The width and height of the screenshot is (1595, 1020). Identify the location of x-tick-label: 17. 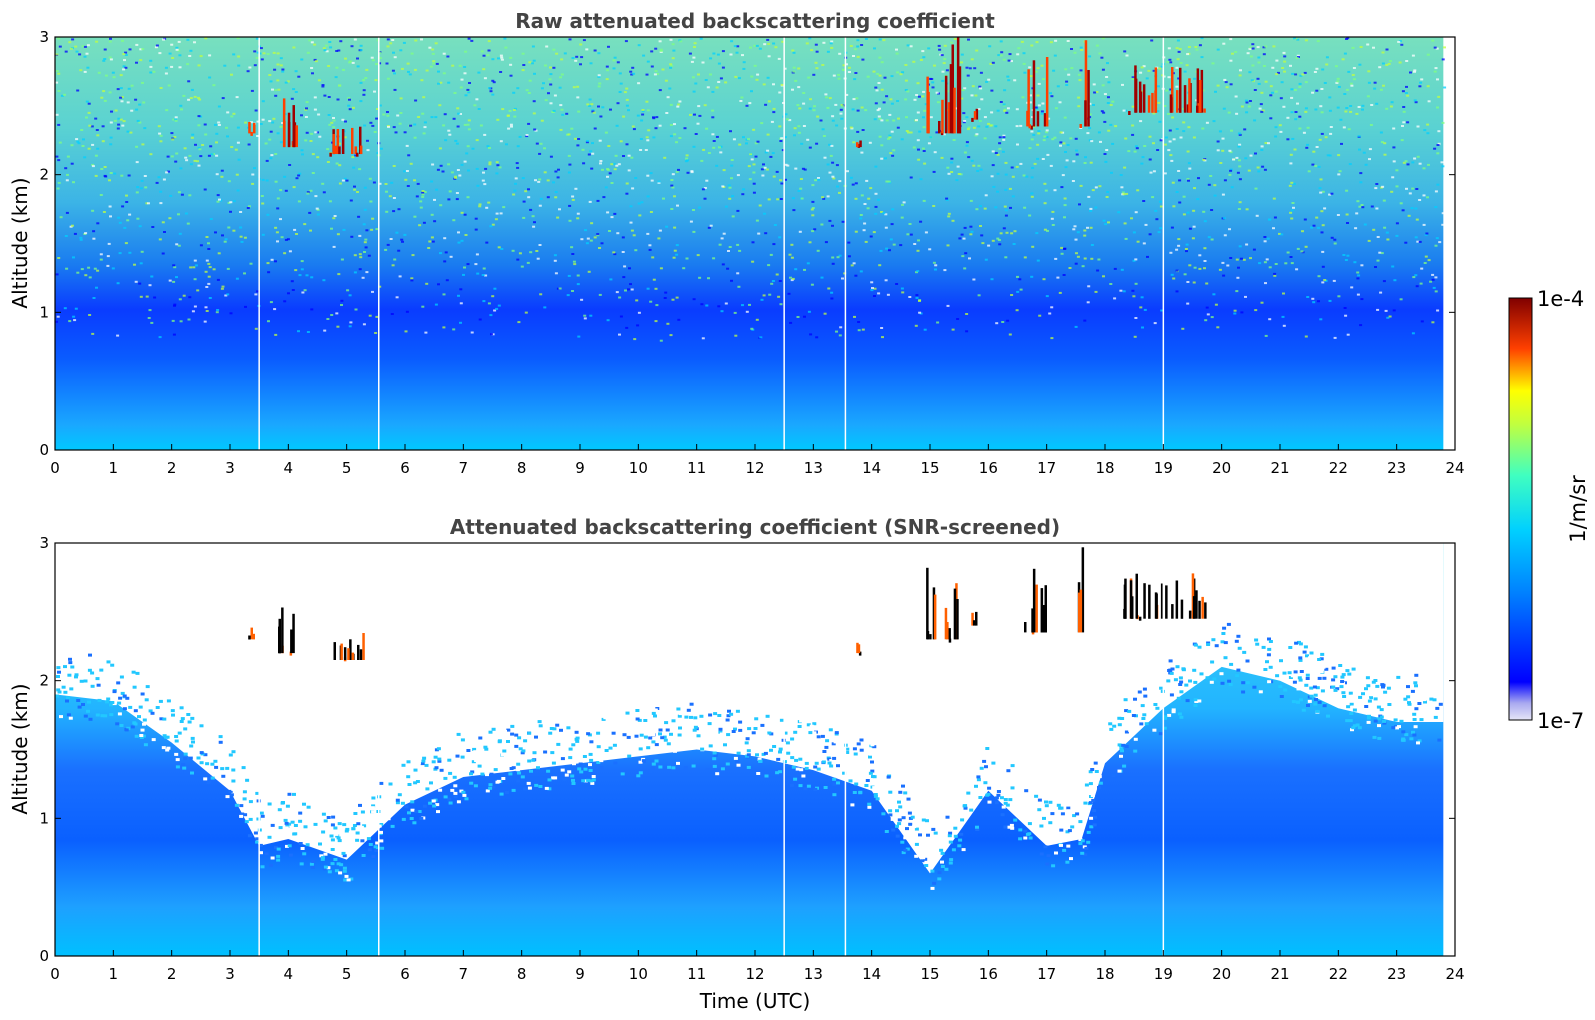
(1046, 974).